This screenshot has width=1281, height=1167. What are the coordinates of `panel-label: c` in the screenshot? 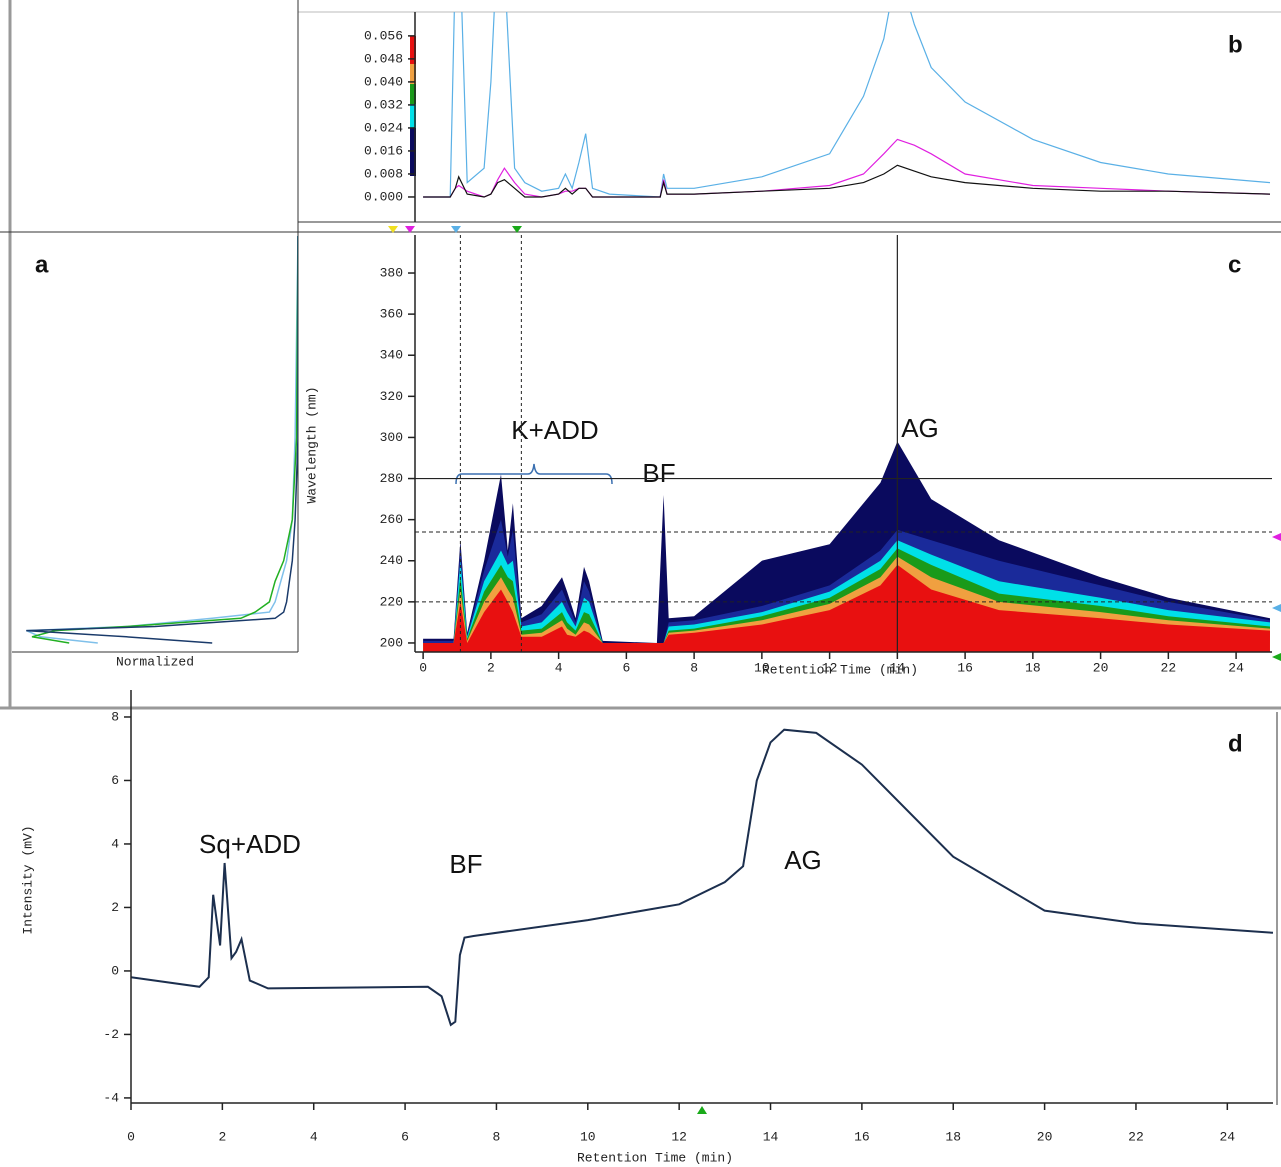 It's located at (1234, 264).